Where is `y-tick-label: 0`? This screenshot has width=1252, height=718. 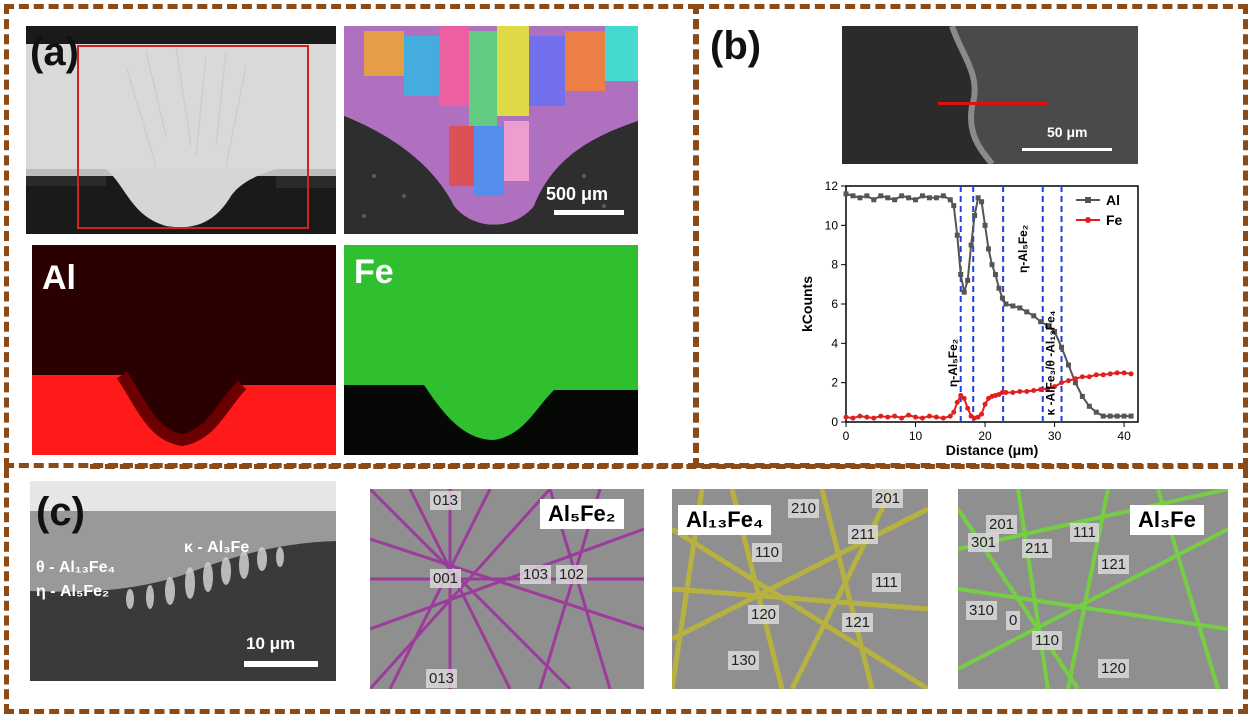
y-tick-label: 0 is located at coordinates (834, 422).